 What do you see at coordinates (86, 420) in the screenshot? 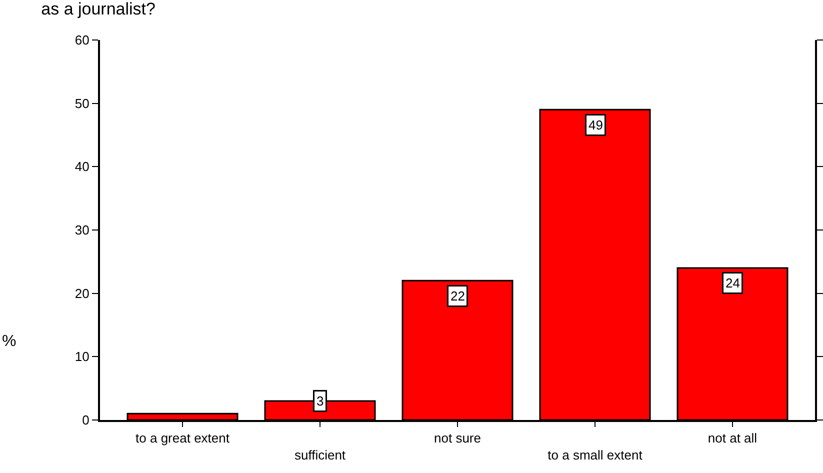
I see `y-tick-label: 0` at bounding box center [86, 420].